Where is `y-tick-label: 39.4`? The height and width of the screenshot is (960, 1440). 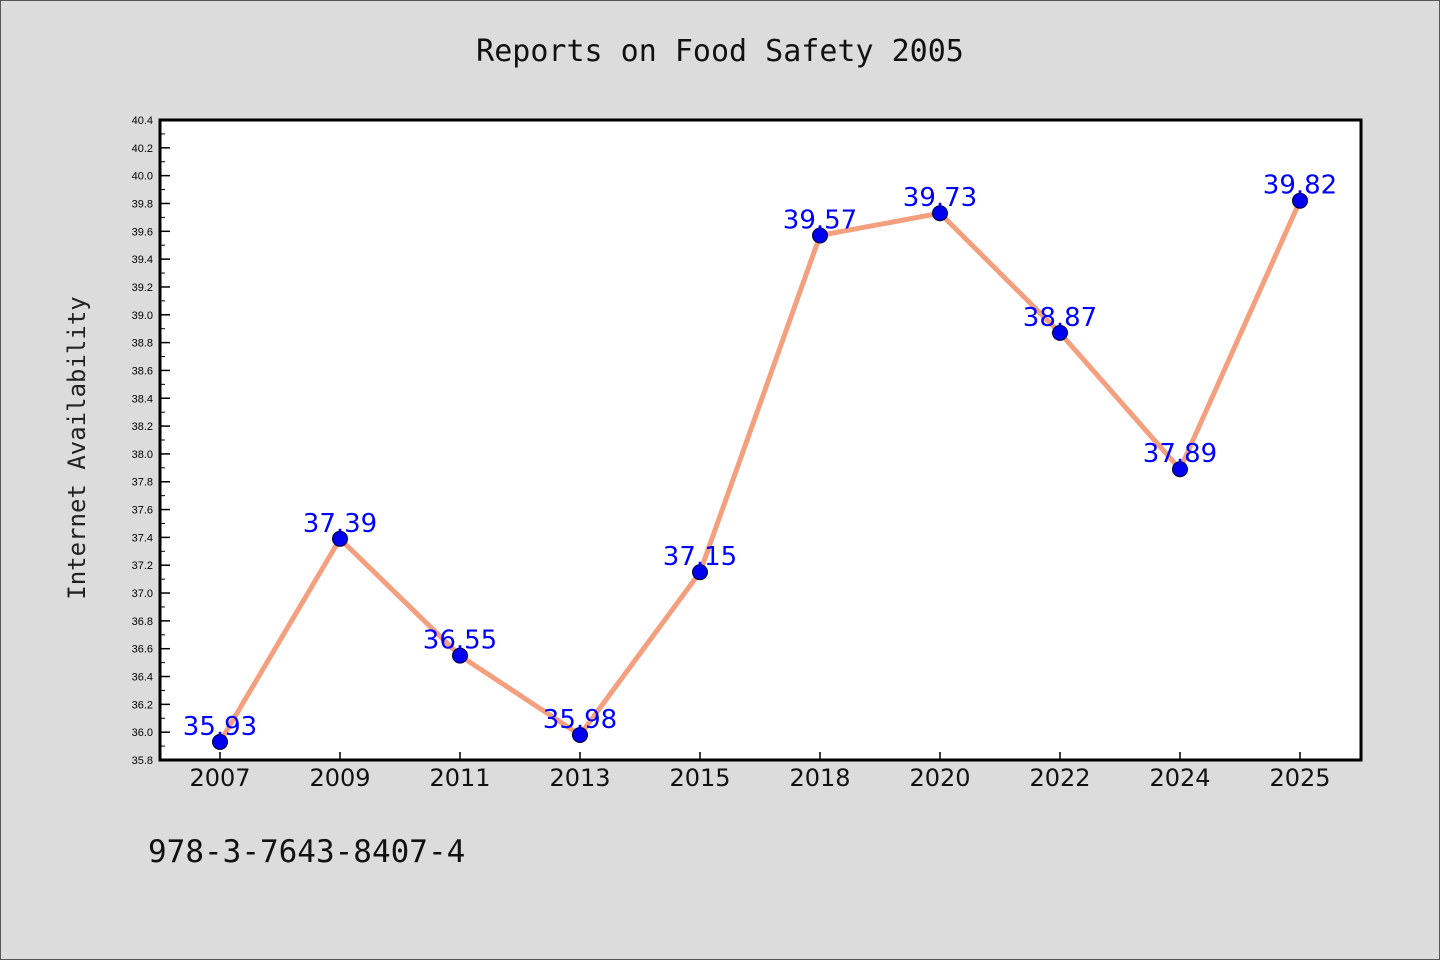 y-tick-label: 39.4 is located at coordinates (142, 260).